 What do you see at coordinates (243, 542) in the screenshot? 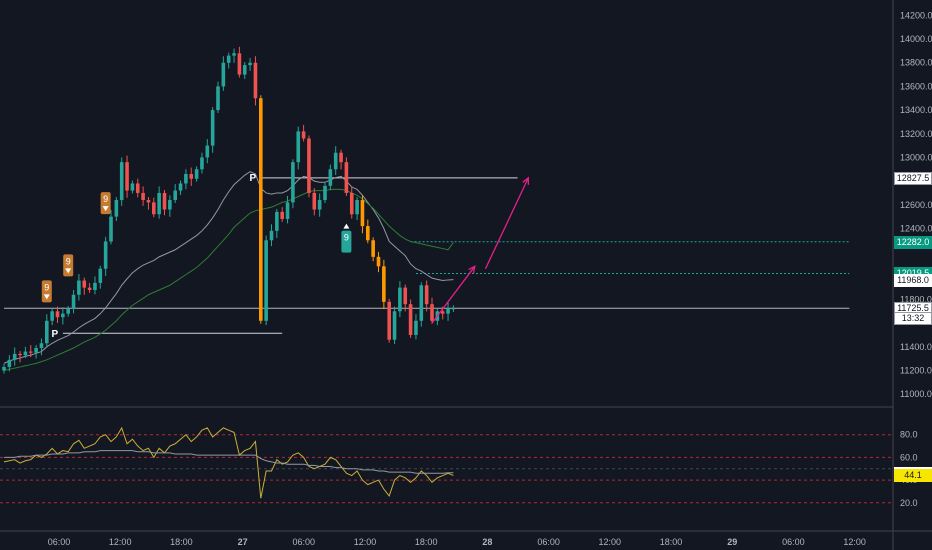
I see `time-tick-label: 27` at bounding box center [243, 542].